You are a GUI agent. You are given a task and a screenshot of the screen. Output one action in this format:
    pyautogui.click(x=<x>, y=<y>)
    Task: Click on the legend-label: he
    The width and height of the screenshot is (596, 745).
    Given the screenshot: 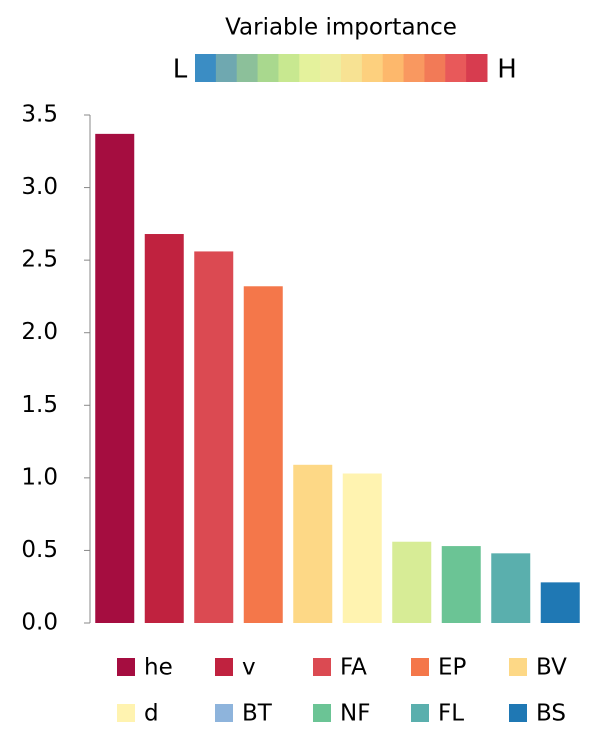 What is the action you would take?
    pyautogui.click(x=158, y=668)
    